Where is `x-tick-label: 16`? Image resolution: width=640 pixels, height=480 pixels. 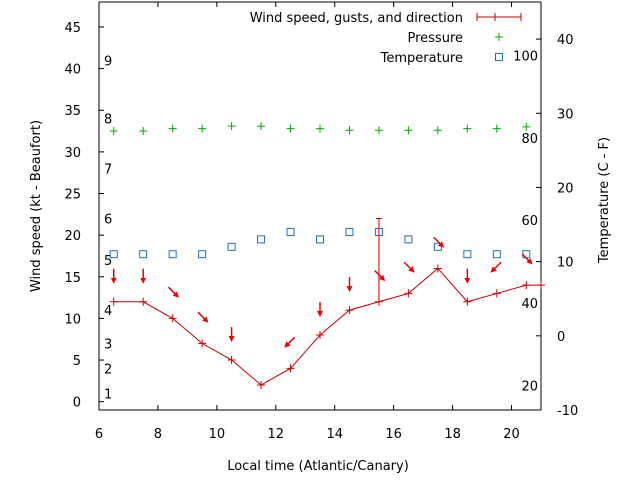 x-tick-label: 16 is located at coordinates (393, 434).